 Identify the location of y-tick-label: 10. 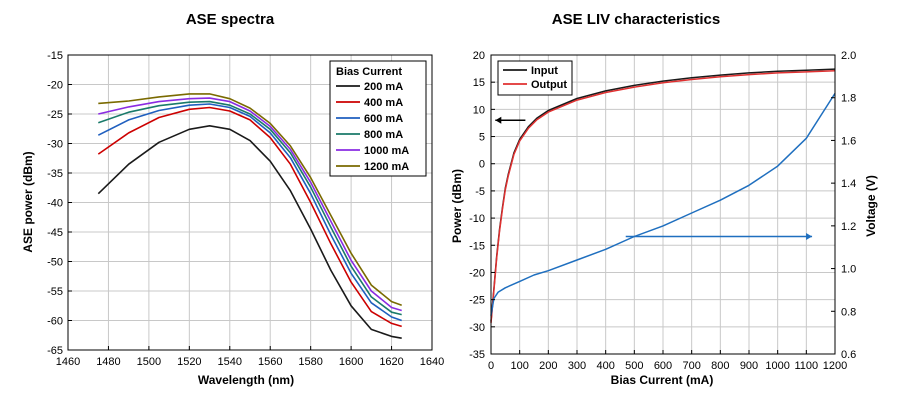
(479, 110).